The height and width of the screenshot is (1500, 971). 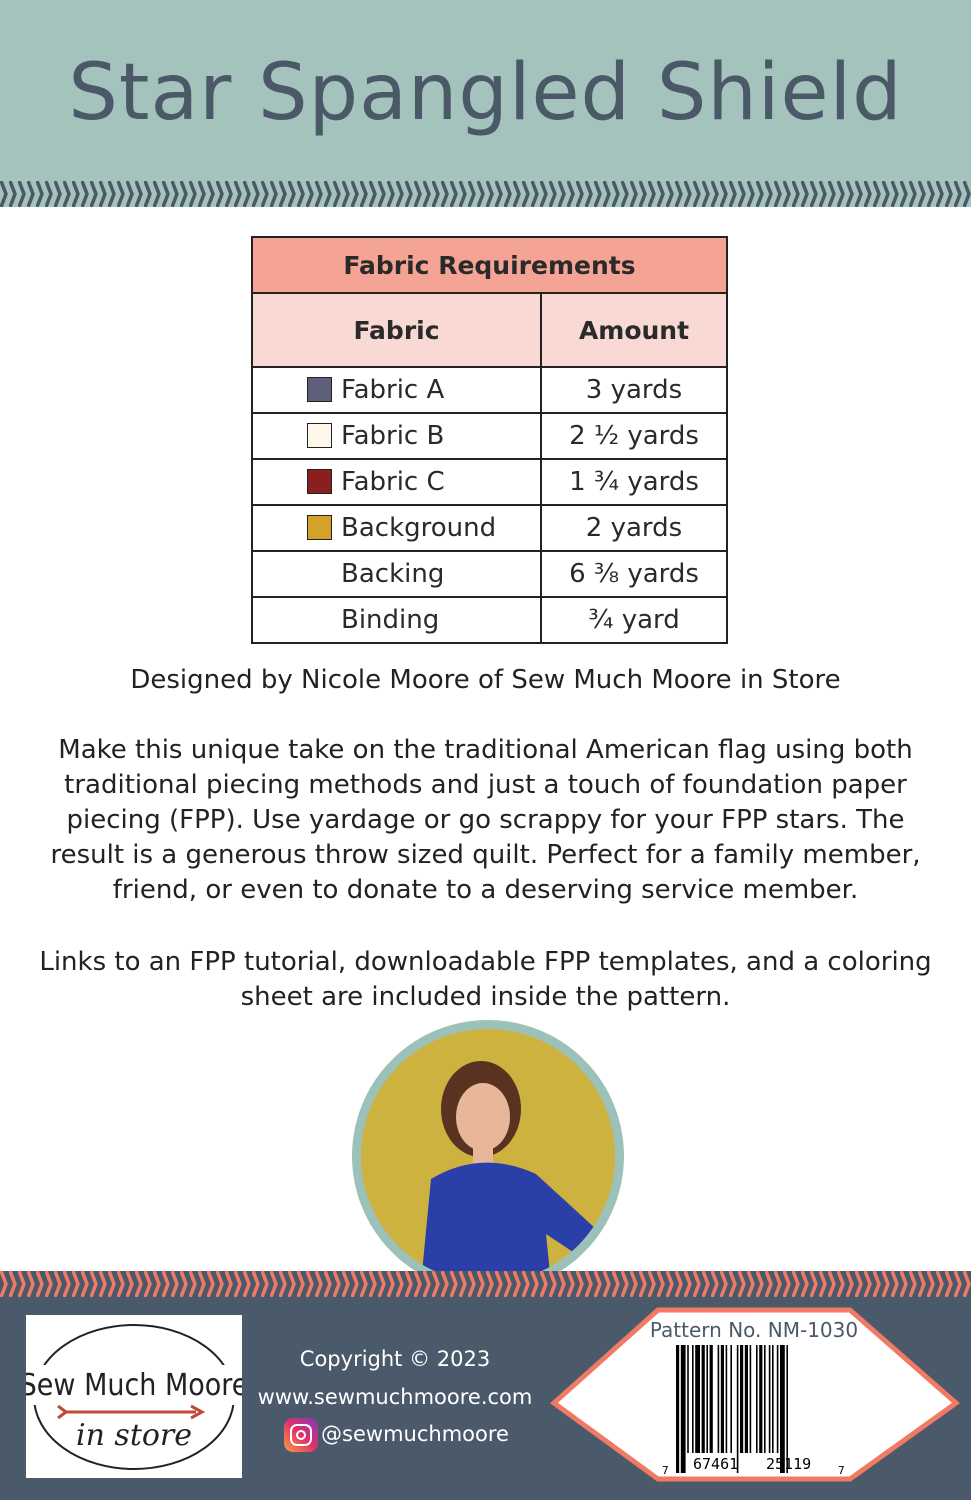 What do you see at coordinates (485, 194) in the screenshot?
I see `chevron-border-top` at bounding box center [485, 194].